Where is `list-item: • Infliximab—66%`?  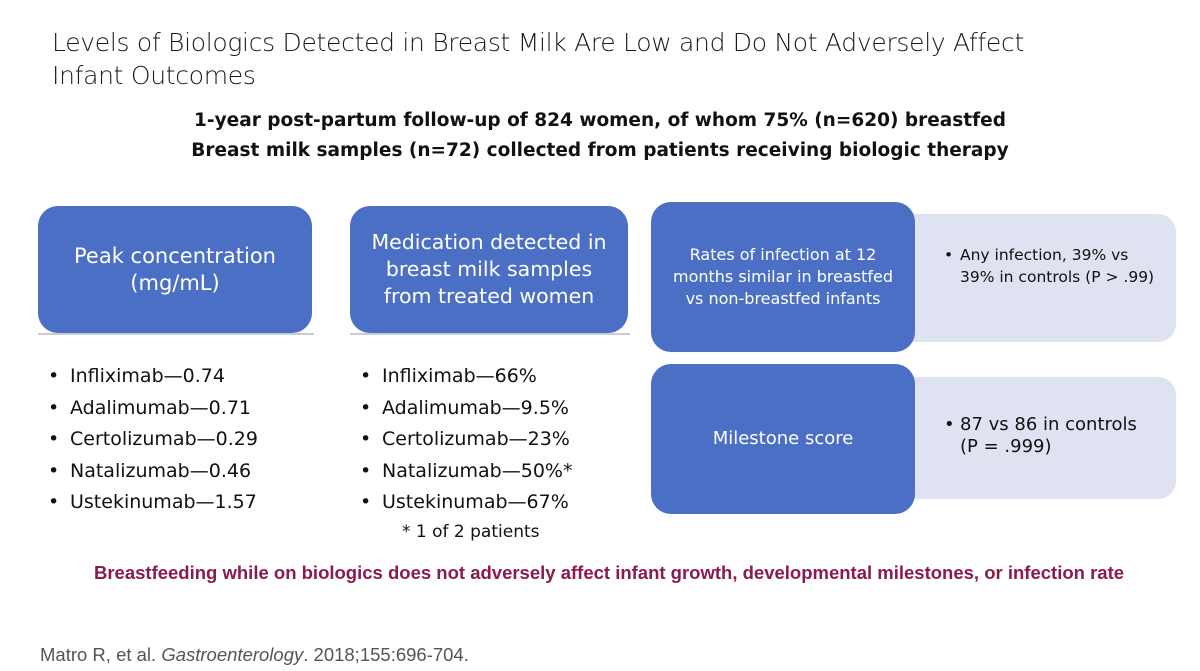
list-item: • Infliximab—66% is located at coordinates (466, 377).